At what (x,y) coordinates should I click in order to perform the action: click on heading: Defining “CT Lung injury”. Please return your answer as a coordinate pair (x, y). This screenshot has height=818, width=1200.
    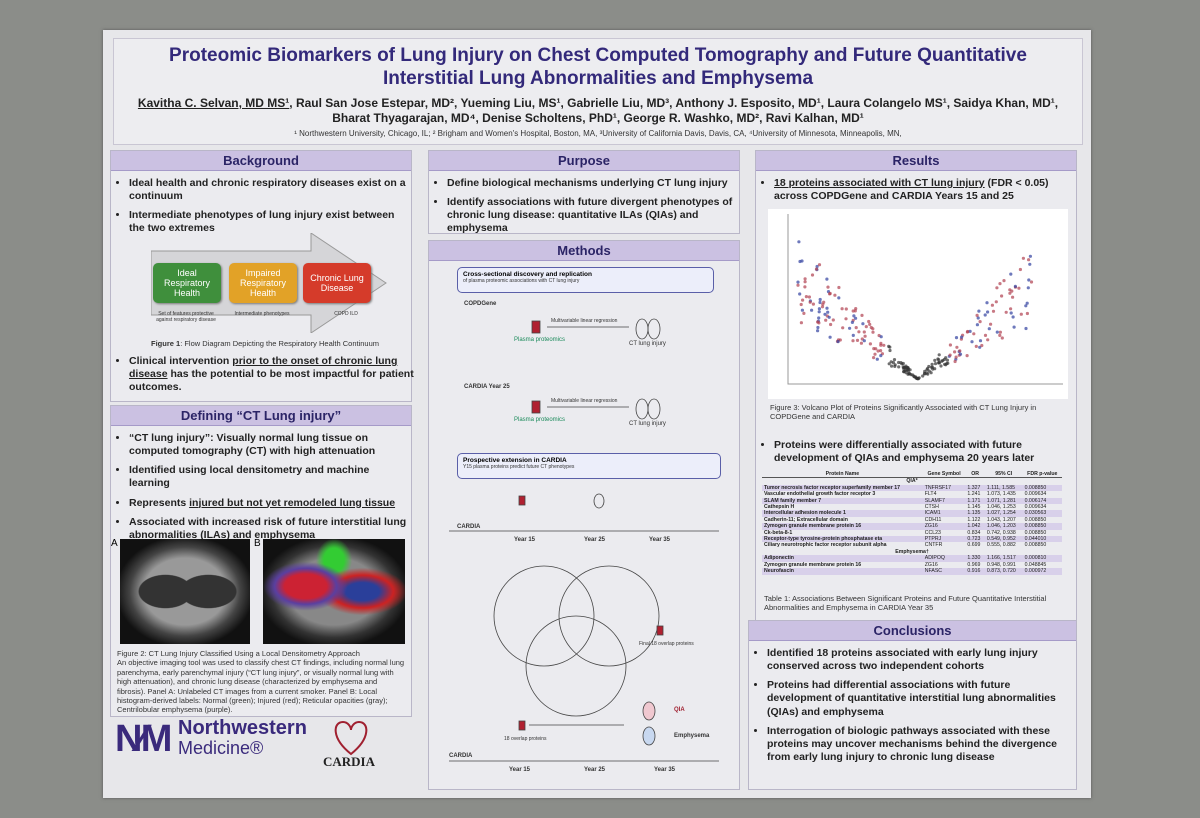
    Looking at the image, I should click on (261, 416).